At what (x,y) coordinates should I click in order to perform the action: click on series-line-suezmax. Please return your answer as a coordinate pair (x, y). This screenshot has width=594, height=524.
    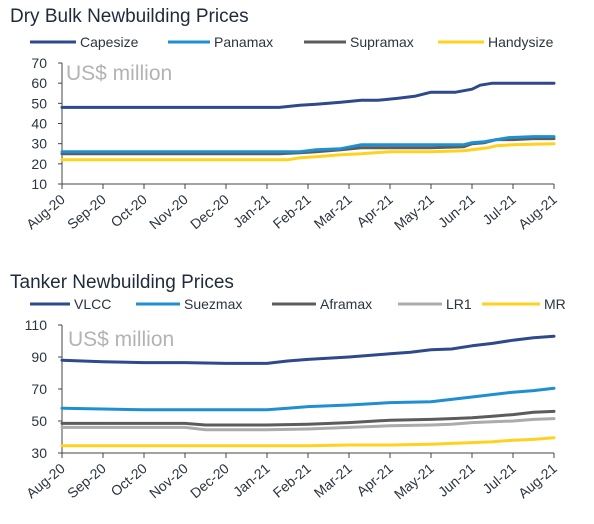
    Looking at the image, I should click on (308, 399).